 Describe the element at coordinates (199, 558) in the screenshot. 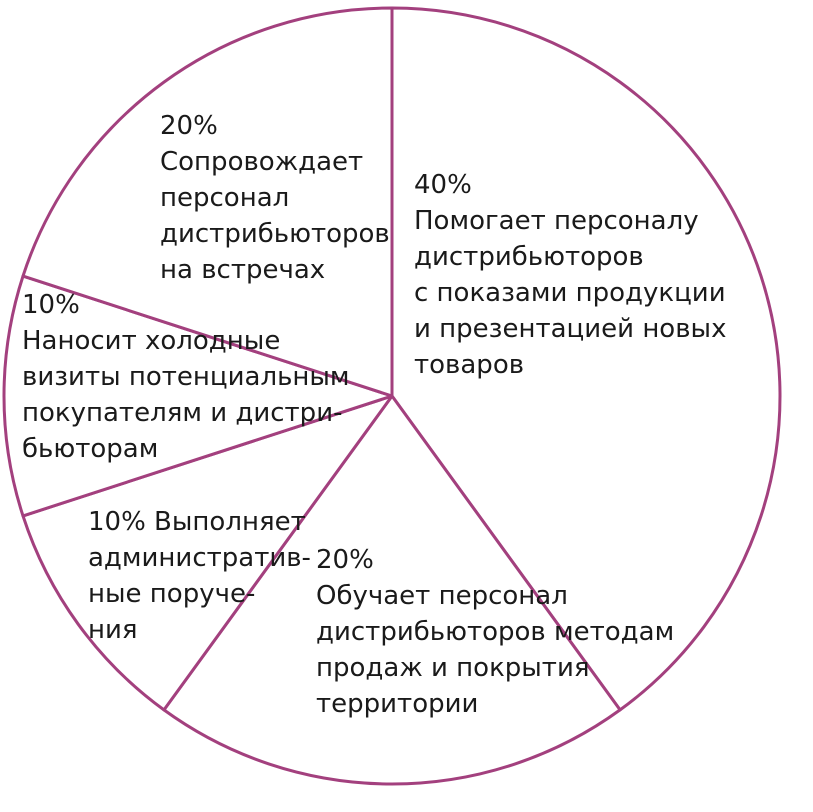

I see `slice-label-line: административ-` at that location.